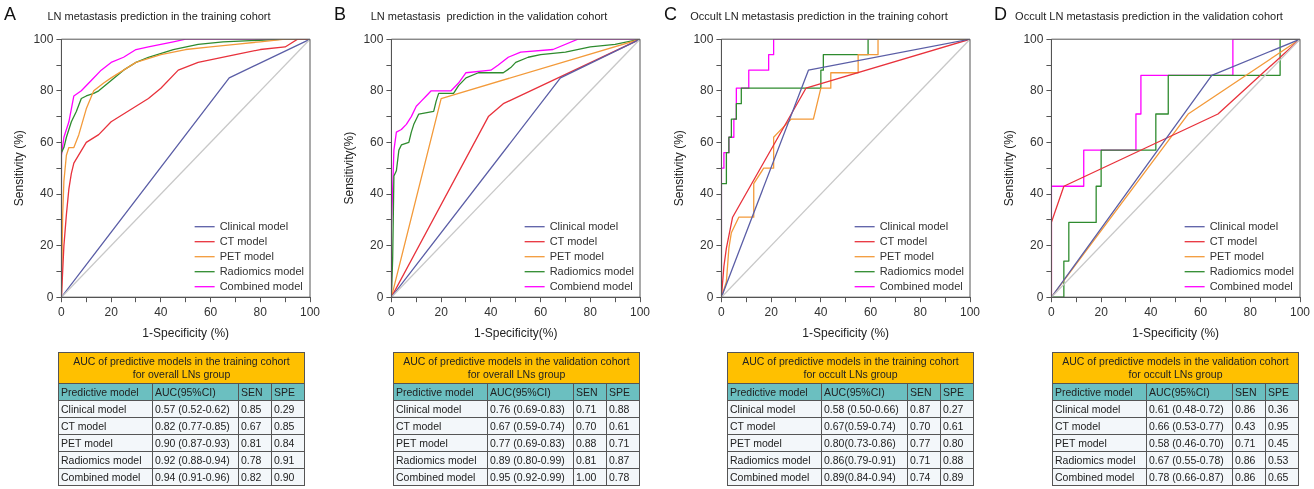 The image size is (1314, 489). I want to click on data-label: 0.36, so click(1282, 409).